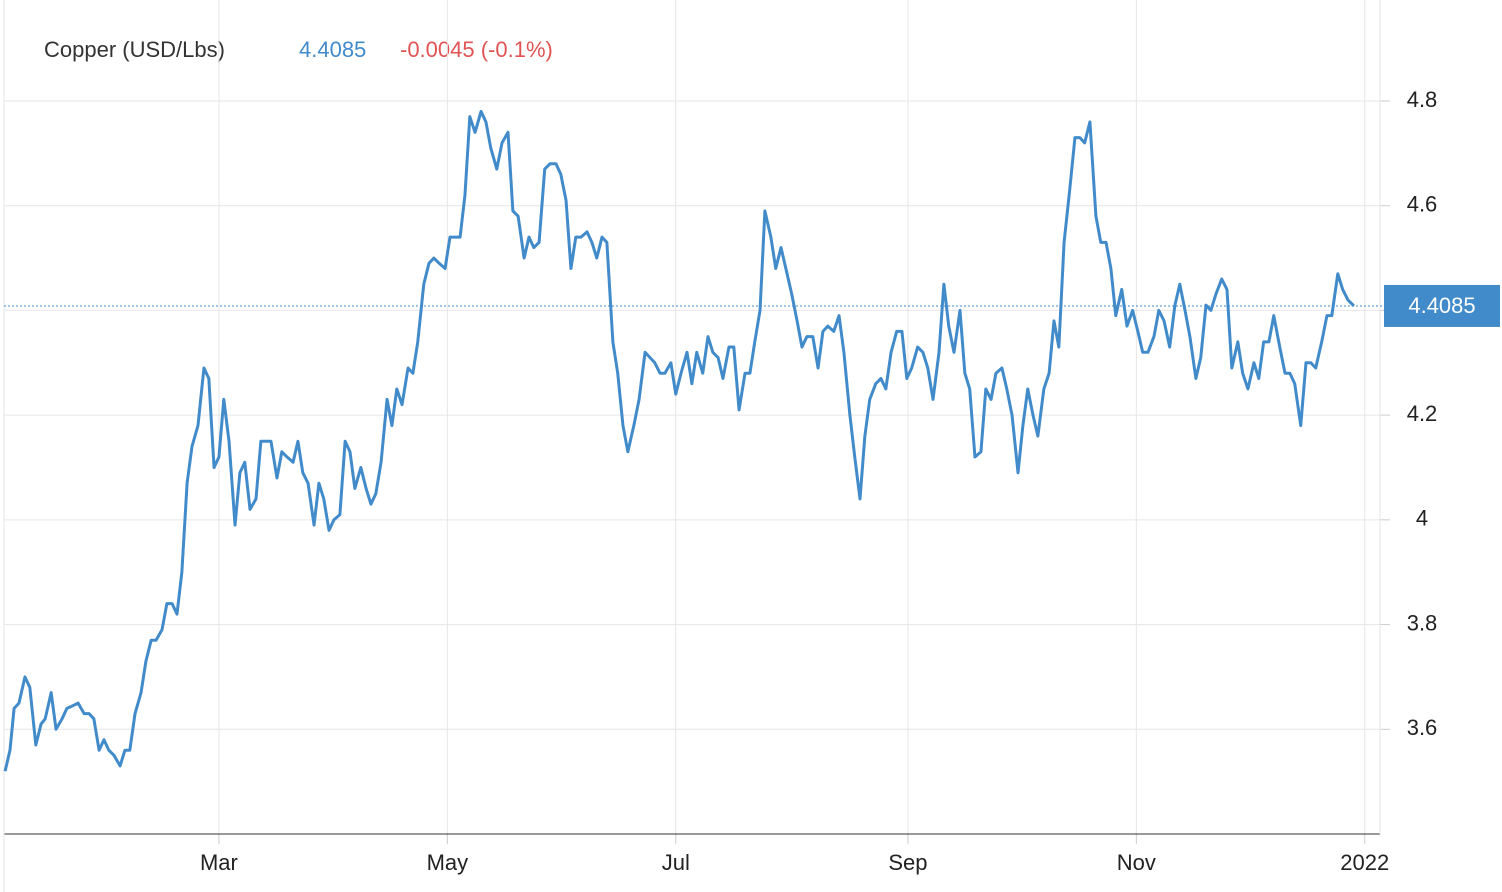 This screenshot has height=892, width=1502. Describe the element at coordinates (219, 862) in the screenshot. I see `x-tick-label: Mar` at that location.